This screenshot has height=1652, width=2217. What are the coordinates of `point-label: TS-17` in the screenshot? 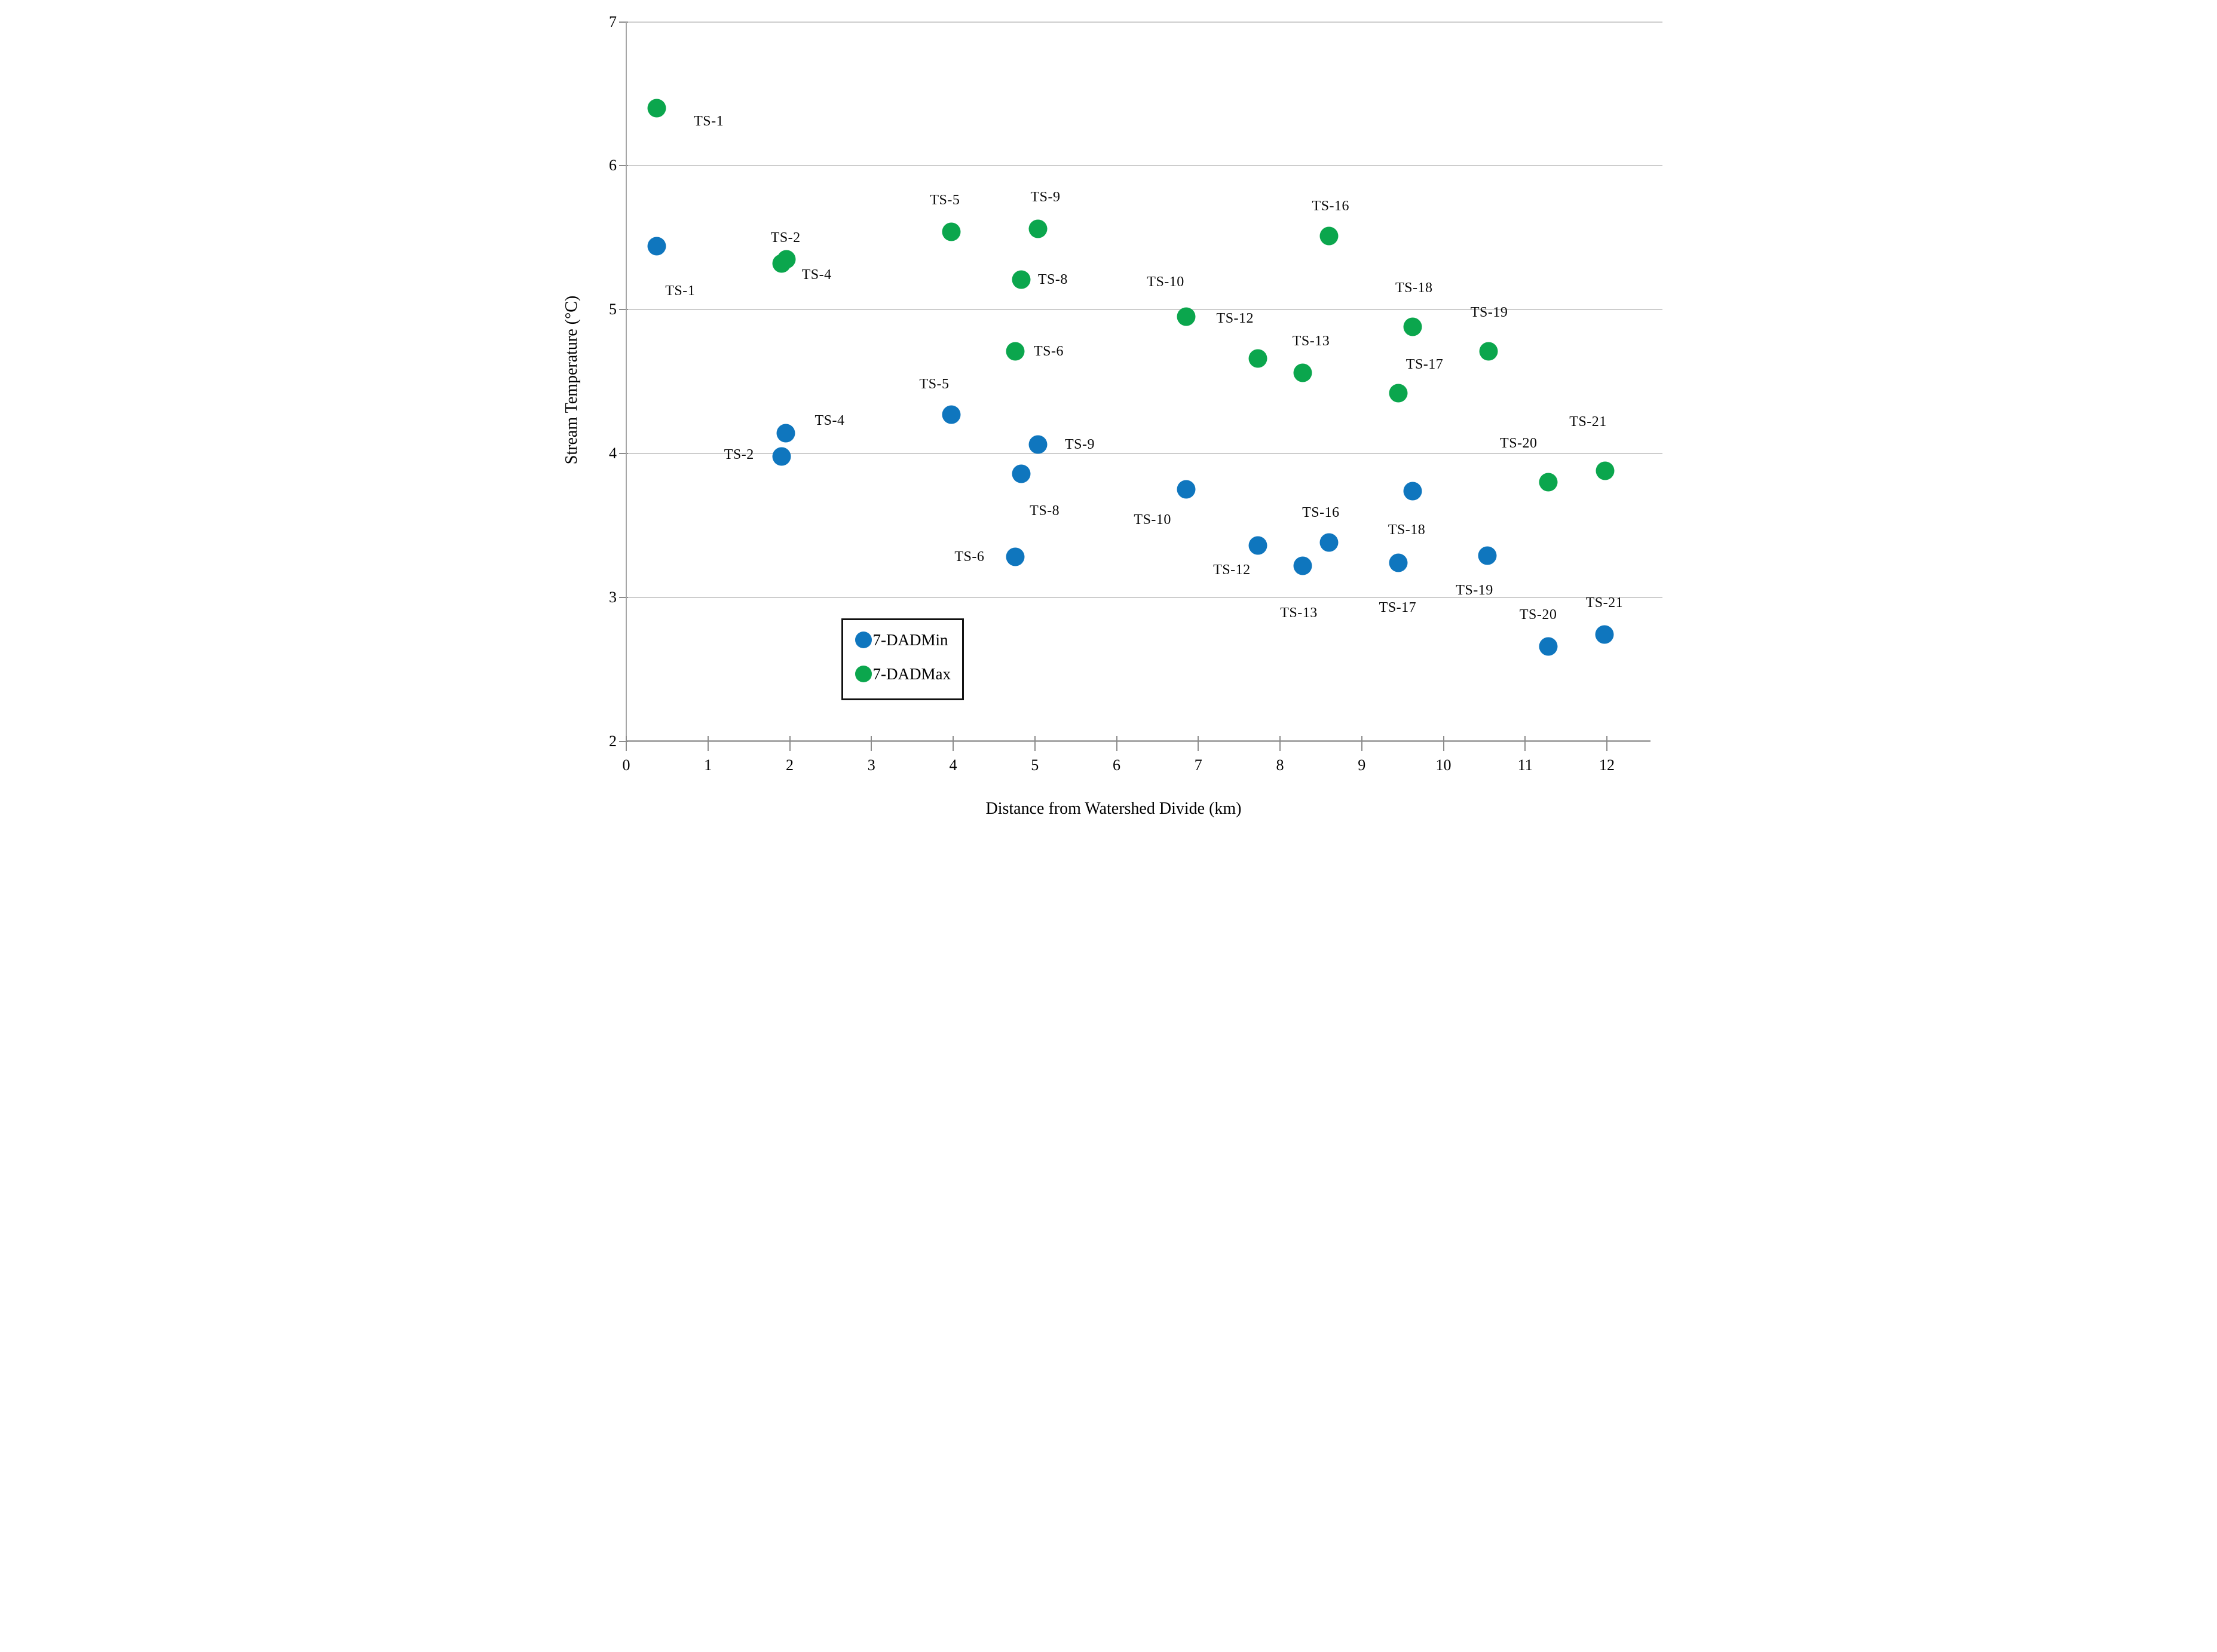 It's located at (1398, 607).